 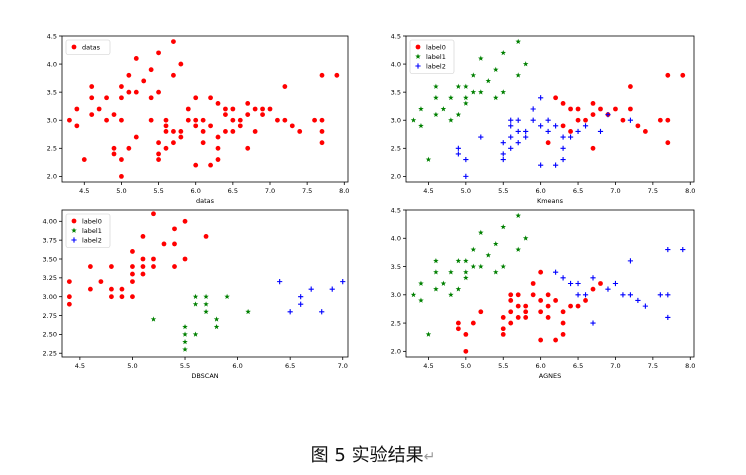 I want to click on y-tick-label: 3.0, so click(x=396, y=121).